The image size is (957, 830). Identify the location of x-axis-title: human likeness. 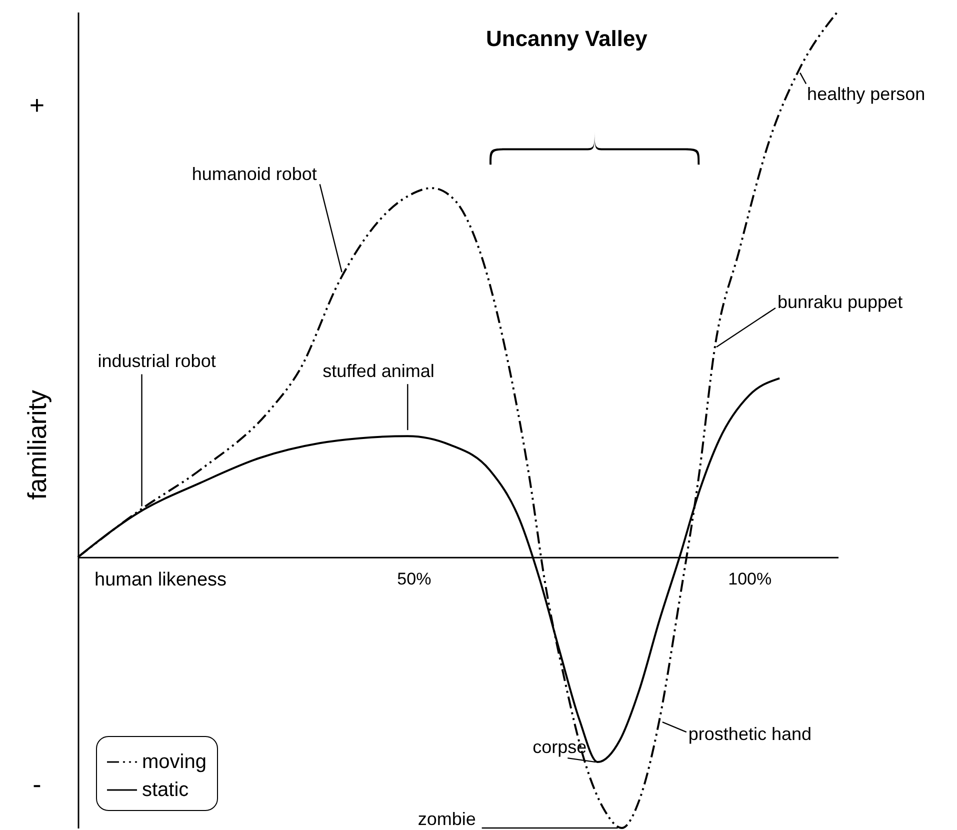
(160, 580).